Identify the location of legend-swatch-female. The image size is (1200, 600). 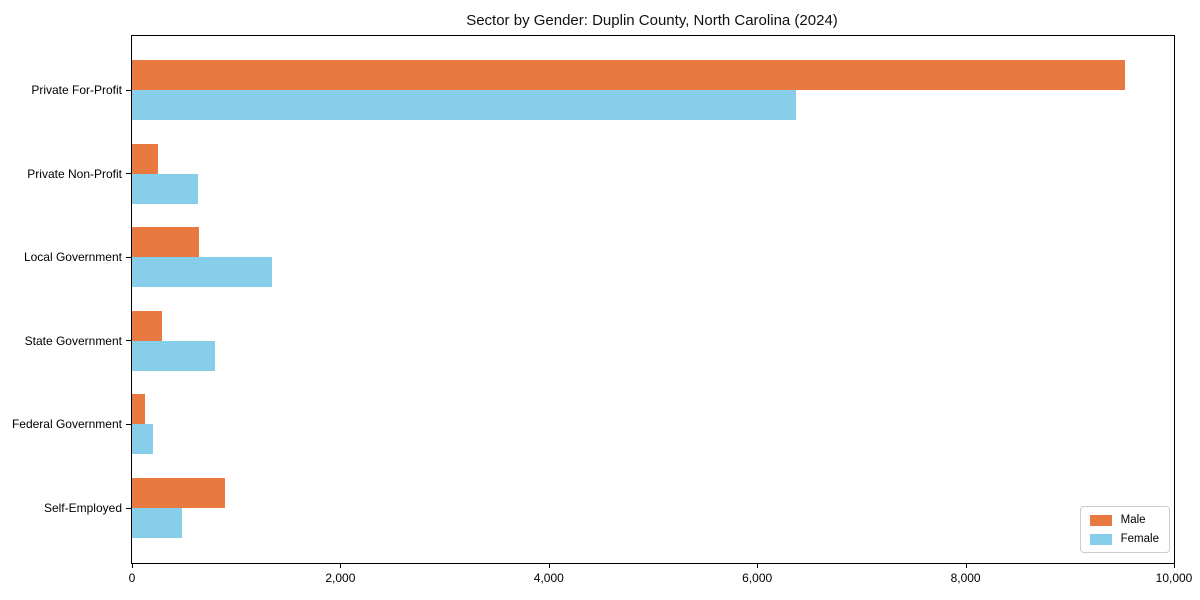
(1100, 539).